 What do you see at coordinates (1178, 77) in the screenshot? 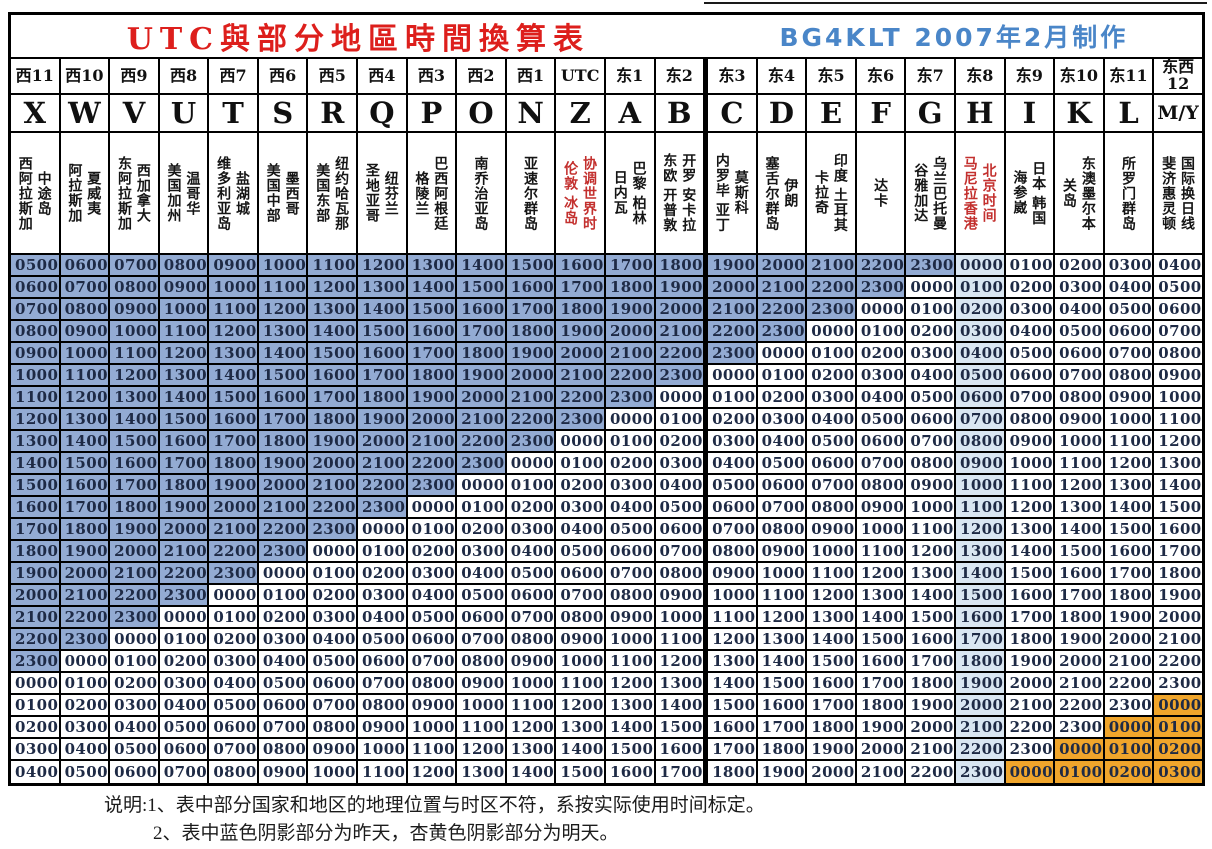
I see `tz-header-cell: 东西 12` at bounding box center [1178, 77].